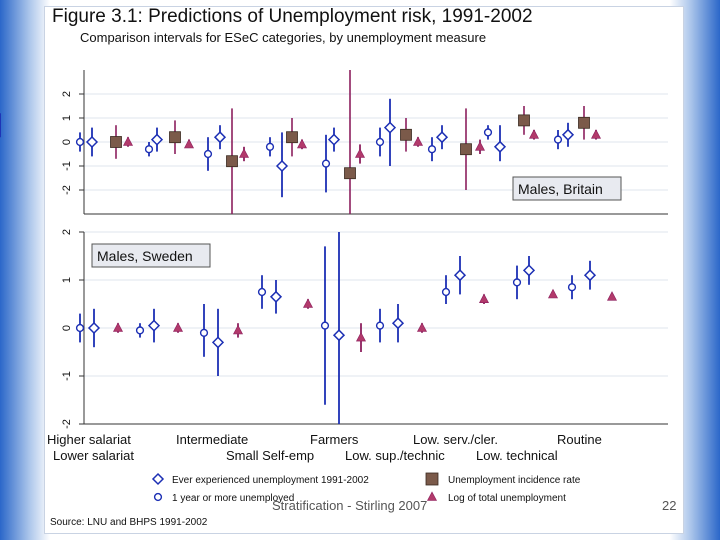 The height and width of the screenshot is (540, 720). What do you see at coordinates (669, 505) in the screenshot?
I see `slide-number: 22` at bounding box center [669, 505].